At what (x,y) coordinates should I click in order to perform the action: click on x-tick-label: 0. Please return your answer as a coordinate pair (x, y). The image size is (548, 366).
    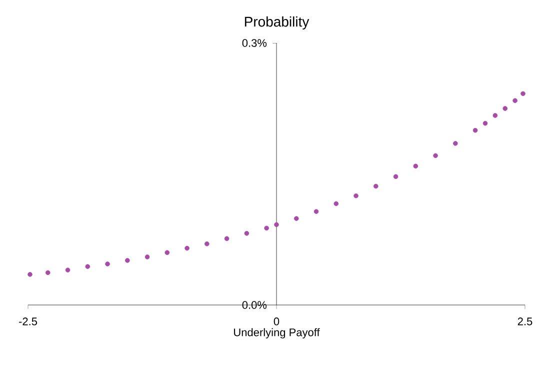
    Looking at the image, I should click on (277, 322).